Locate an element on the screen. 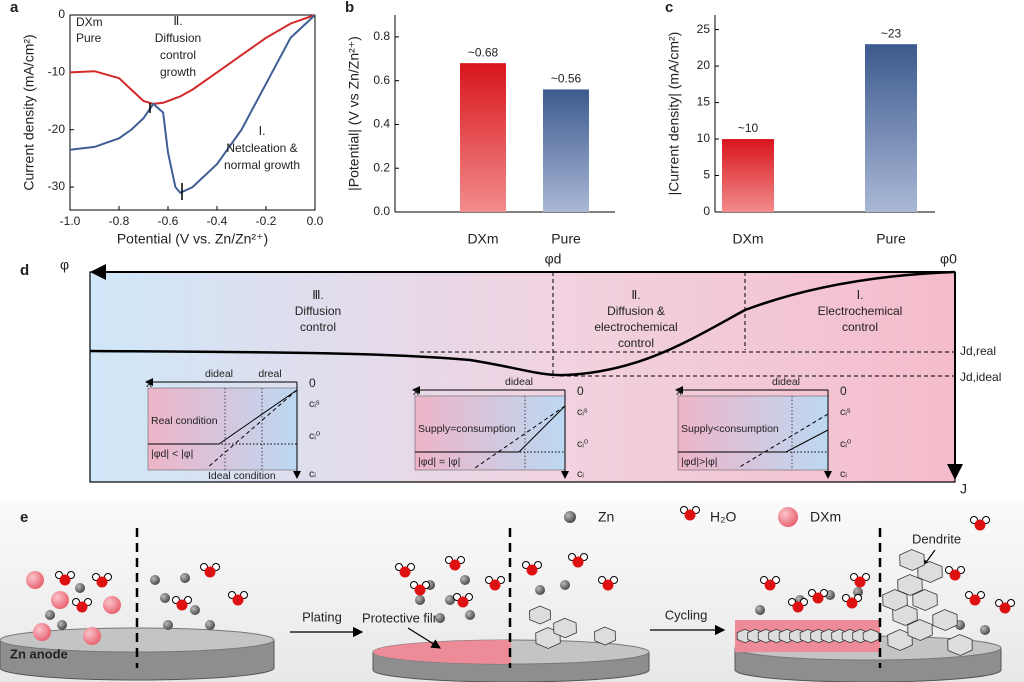 The width and height of the screenshot is (1024, 682). panel-label: d is located at coordinates (24, 270).